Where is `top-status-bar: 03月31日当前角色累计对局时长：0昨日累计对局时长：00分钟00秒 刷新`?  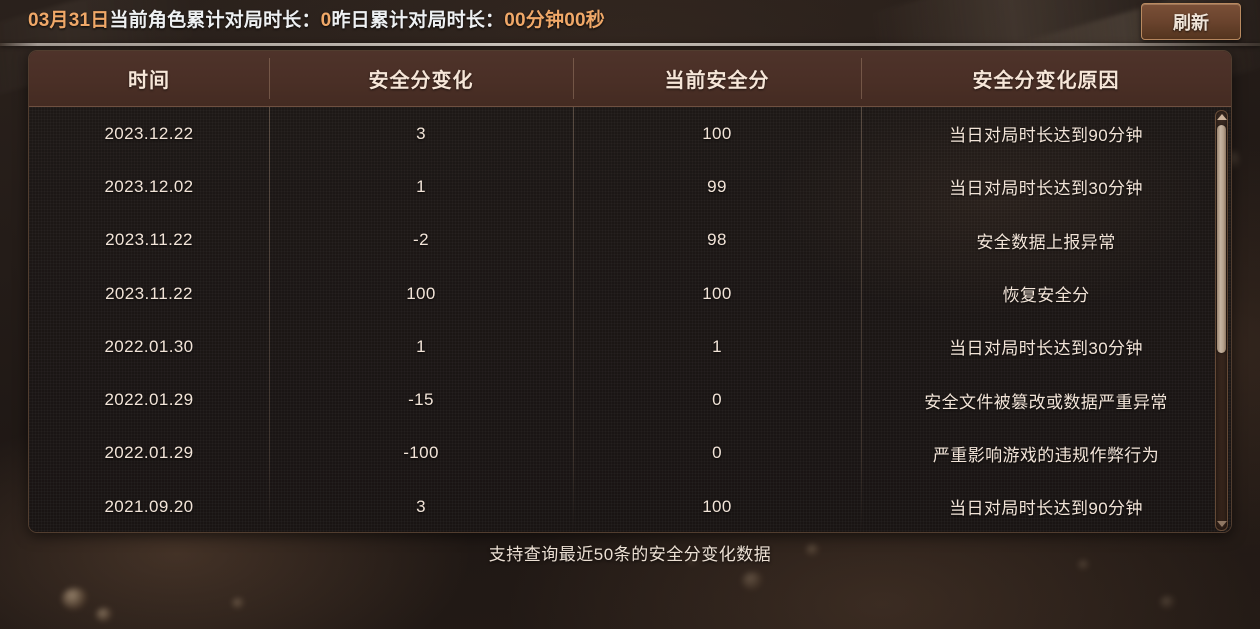
top-status-bar: 03月31日当前角色累计对局时长：0昨日累计对局时长：00分钟00秒 刷新 is located at coordinates (630, 23).